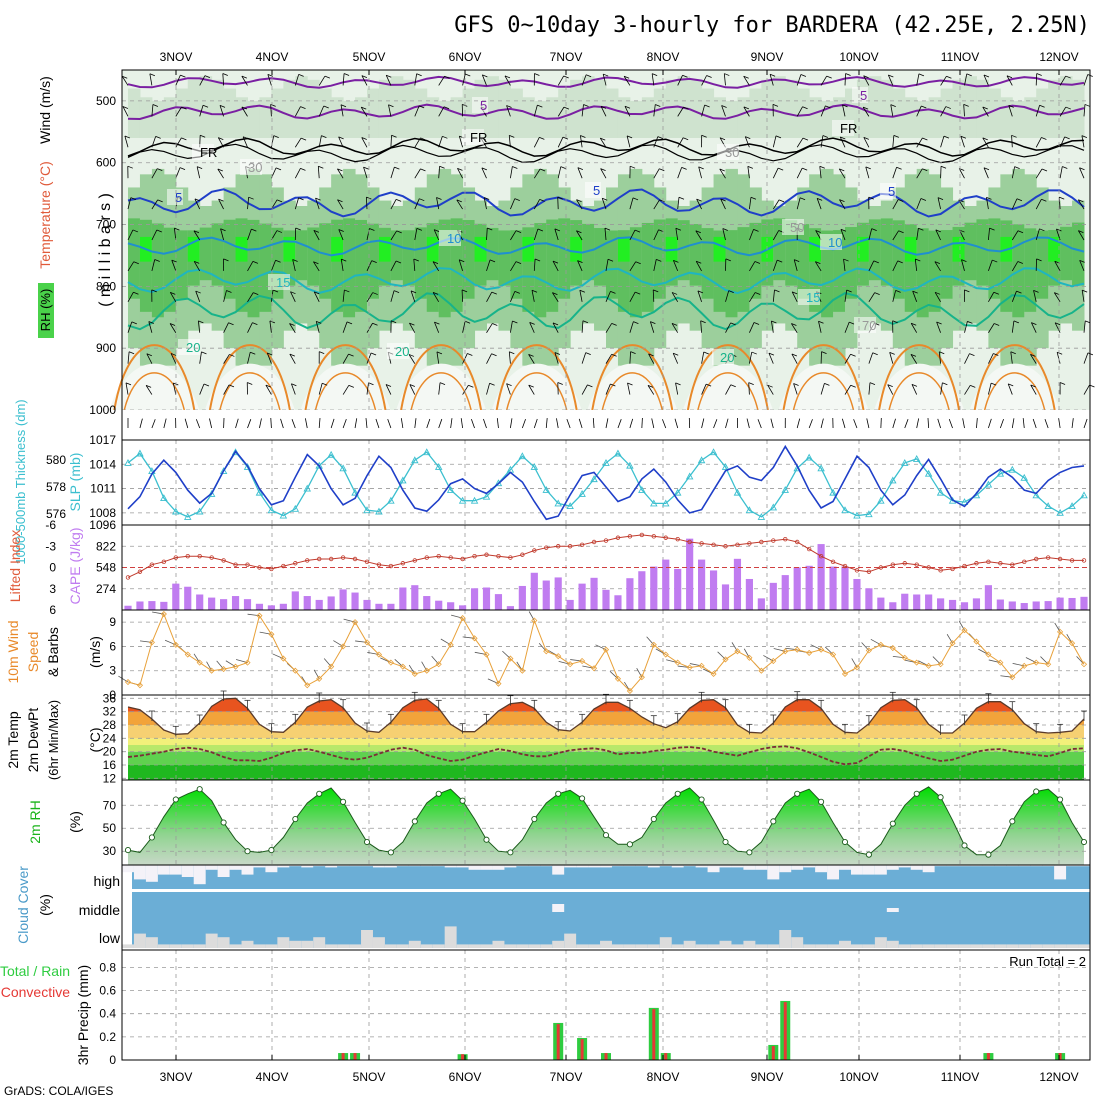 This screenshot has width=1100, height=1100. What do you see at coordinates (402, 351) in the screenshot?
I see `isotherm-label-13: 20` at bounding box center [402, 351].